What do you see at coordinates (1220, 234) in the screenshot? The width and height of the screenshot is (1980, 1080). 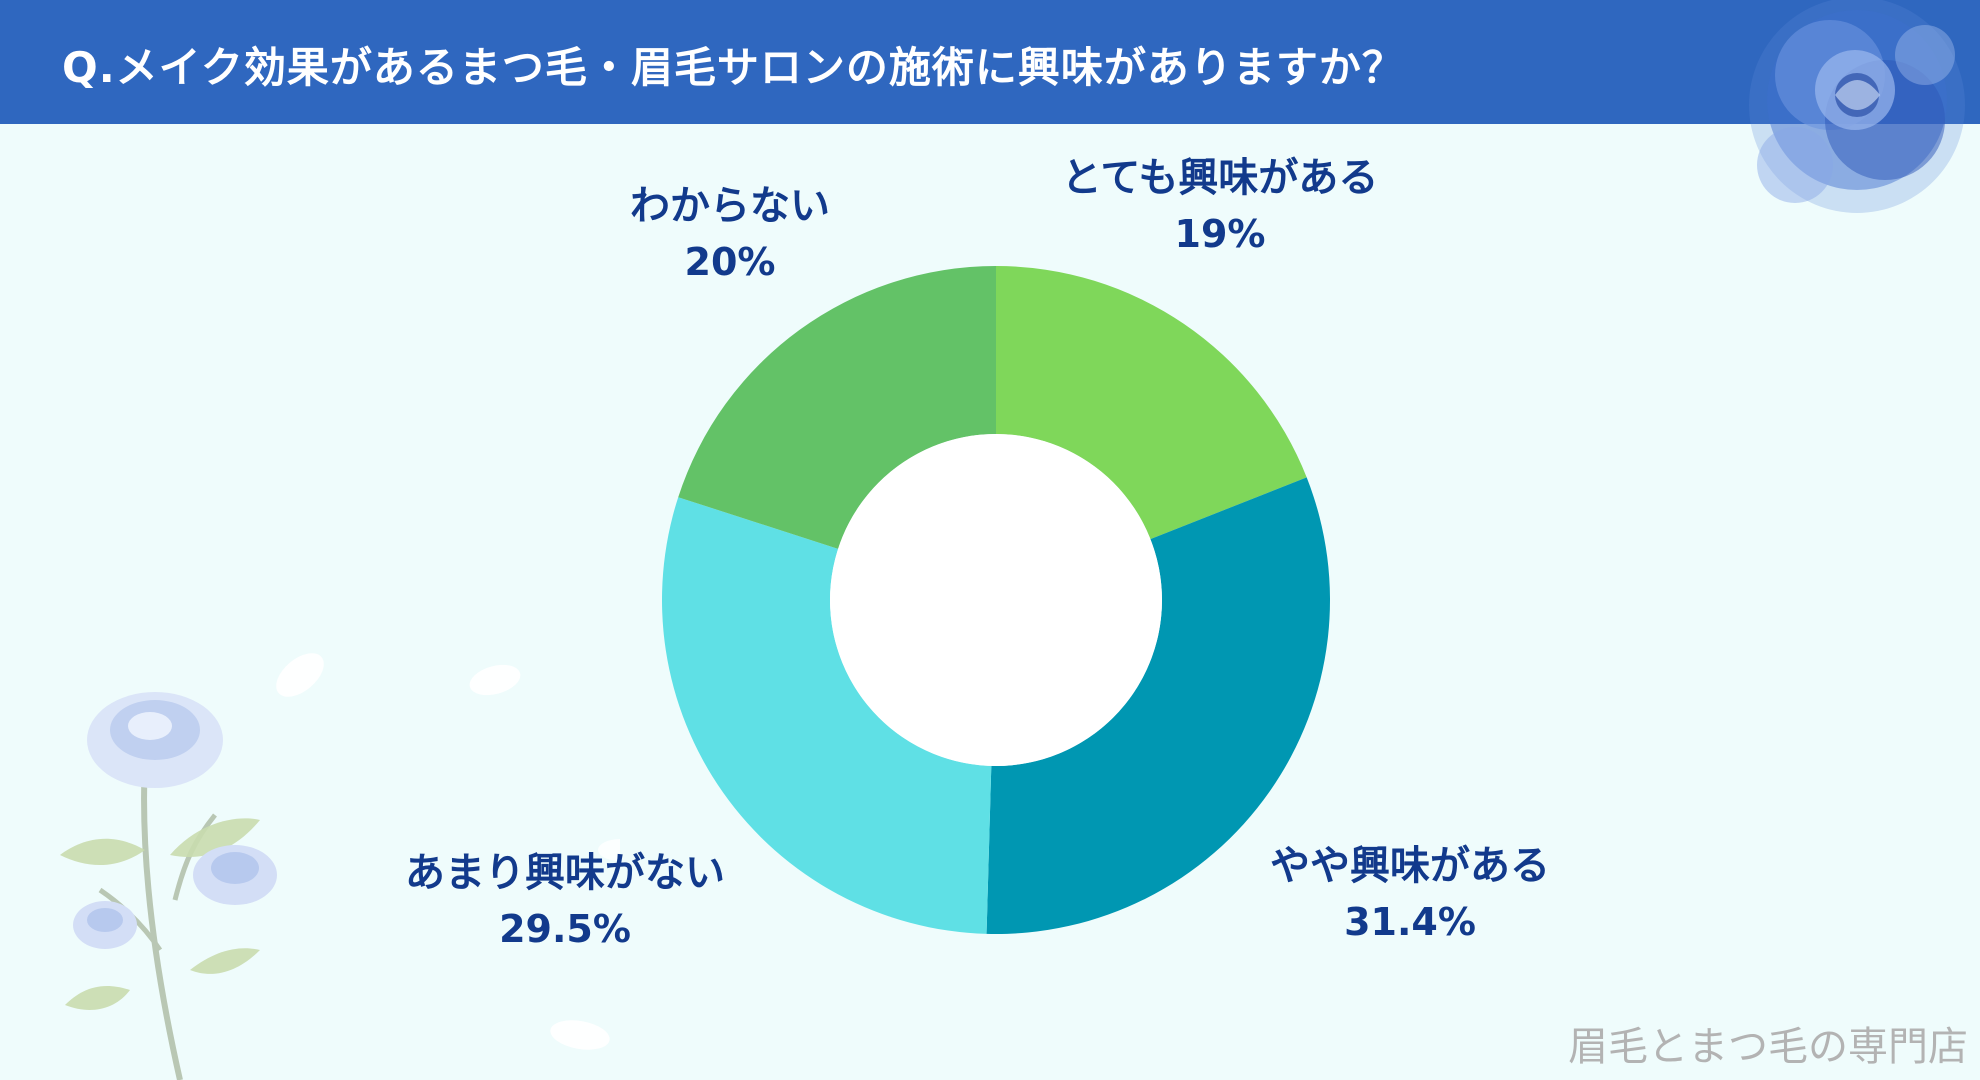 I see `slice-value-text: 19%` at bounding box center [1220, 234].